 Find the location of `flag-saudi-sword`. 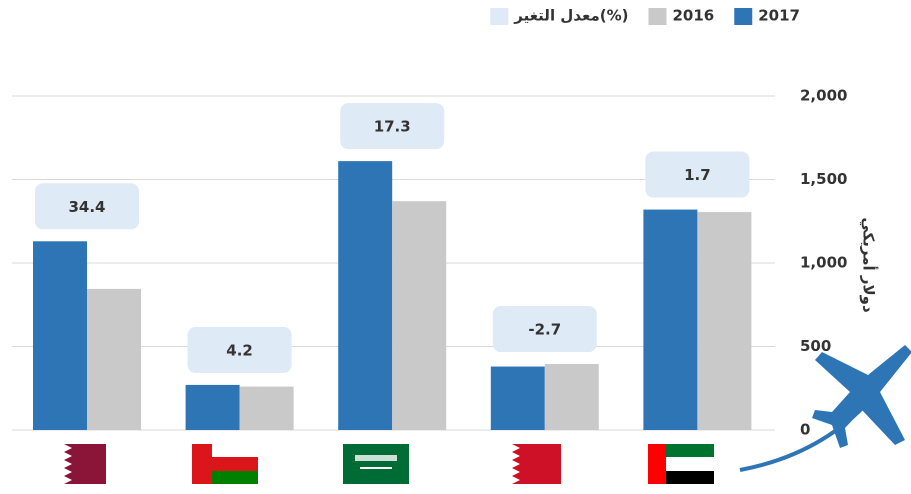

flag-saudi-sword is located at coordinates (376, 468).